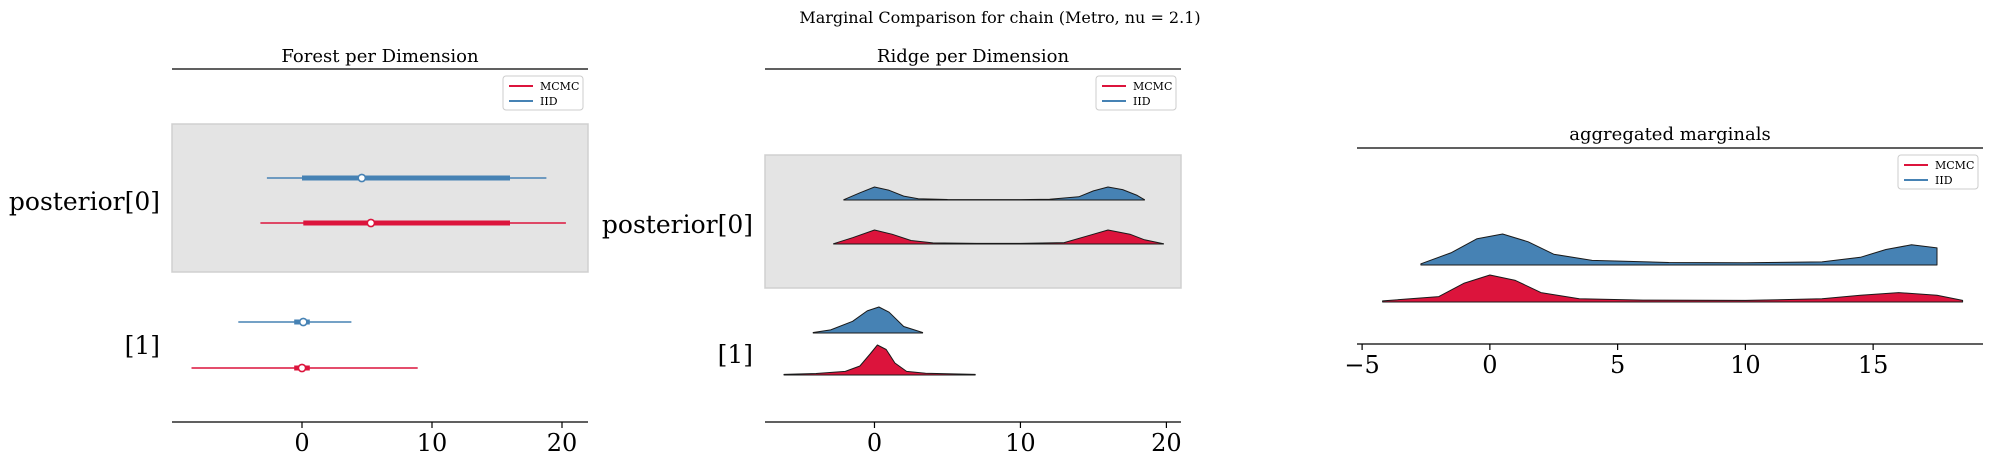  Describe the element at coordinates (1361, 365) in the screenshot. I see `x-tick-label: −5` at that location.